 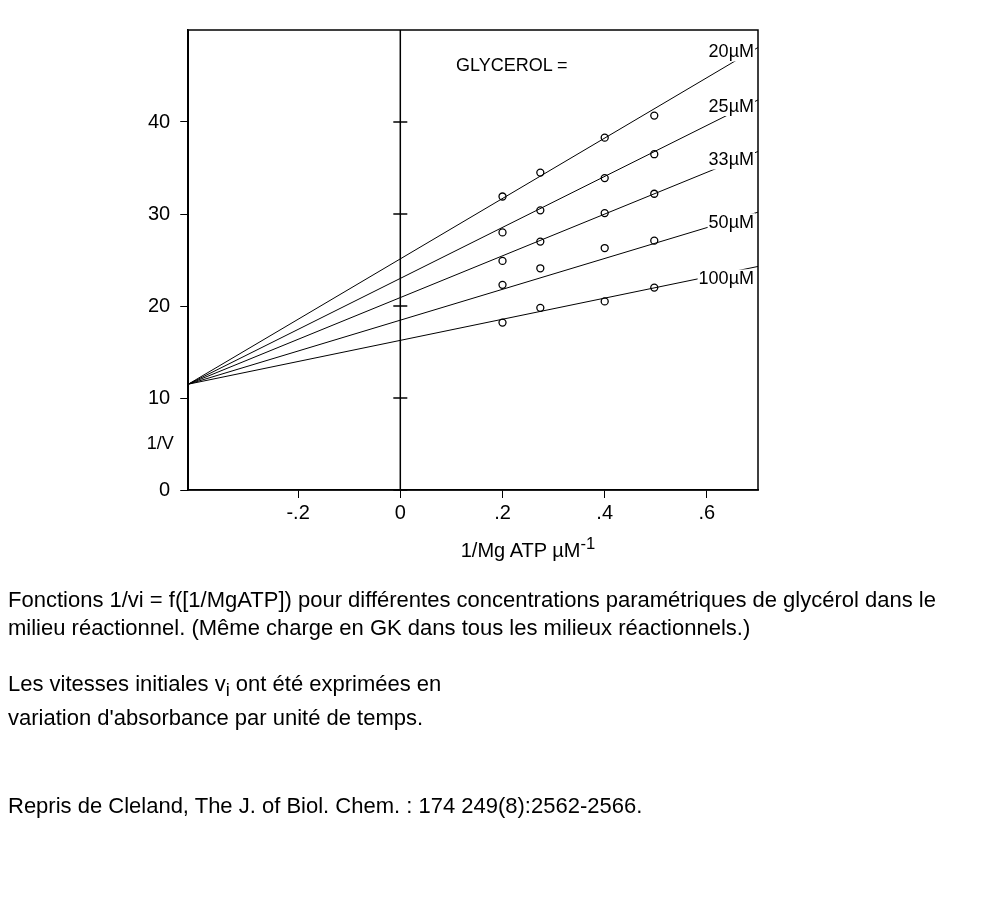 What do you see at coordinates (707, 511) in the screenshot?
I see `x-tick-label: .6` at bounding box center [707, 511].